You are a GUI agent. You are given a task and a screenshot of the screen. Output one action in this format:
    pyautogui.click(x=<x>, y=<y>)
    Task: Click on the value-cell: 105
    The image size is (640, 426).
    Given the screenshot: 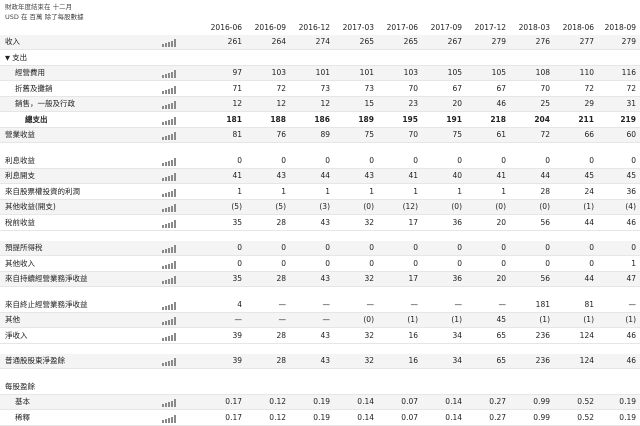 What is the action you would take?
    pyautogui.click(x=444, y=73)
    